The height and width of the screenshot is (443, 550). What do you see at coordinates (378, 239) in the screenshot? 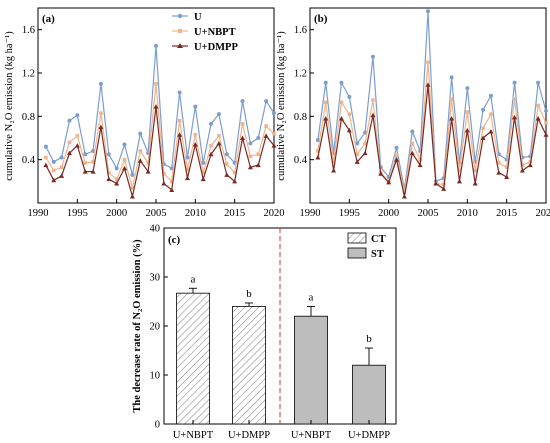
I see `legend-label-ct: CT` at bounding box center [378, 239].